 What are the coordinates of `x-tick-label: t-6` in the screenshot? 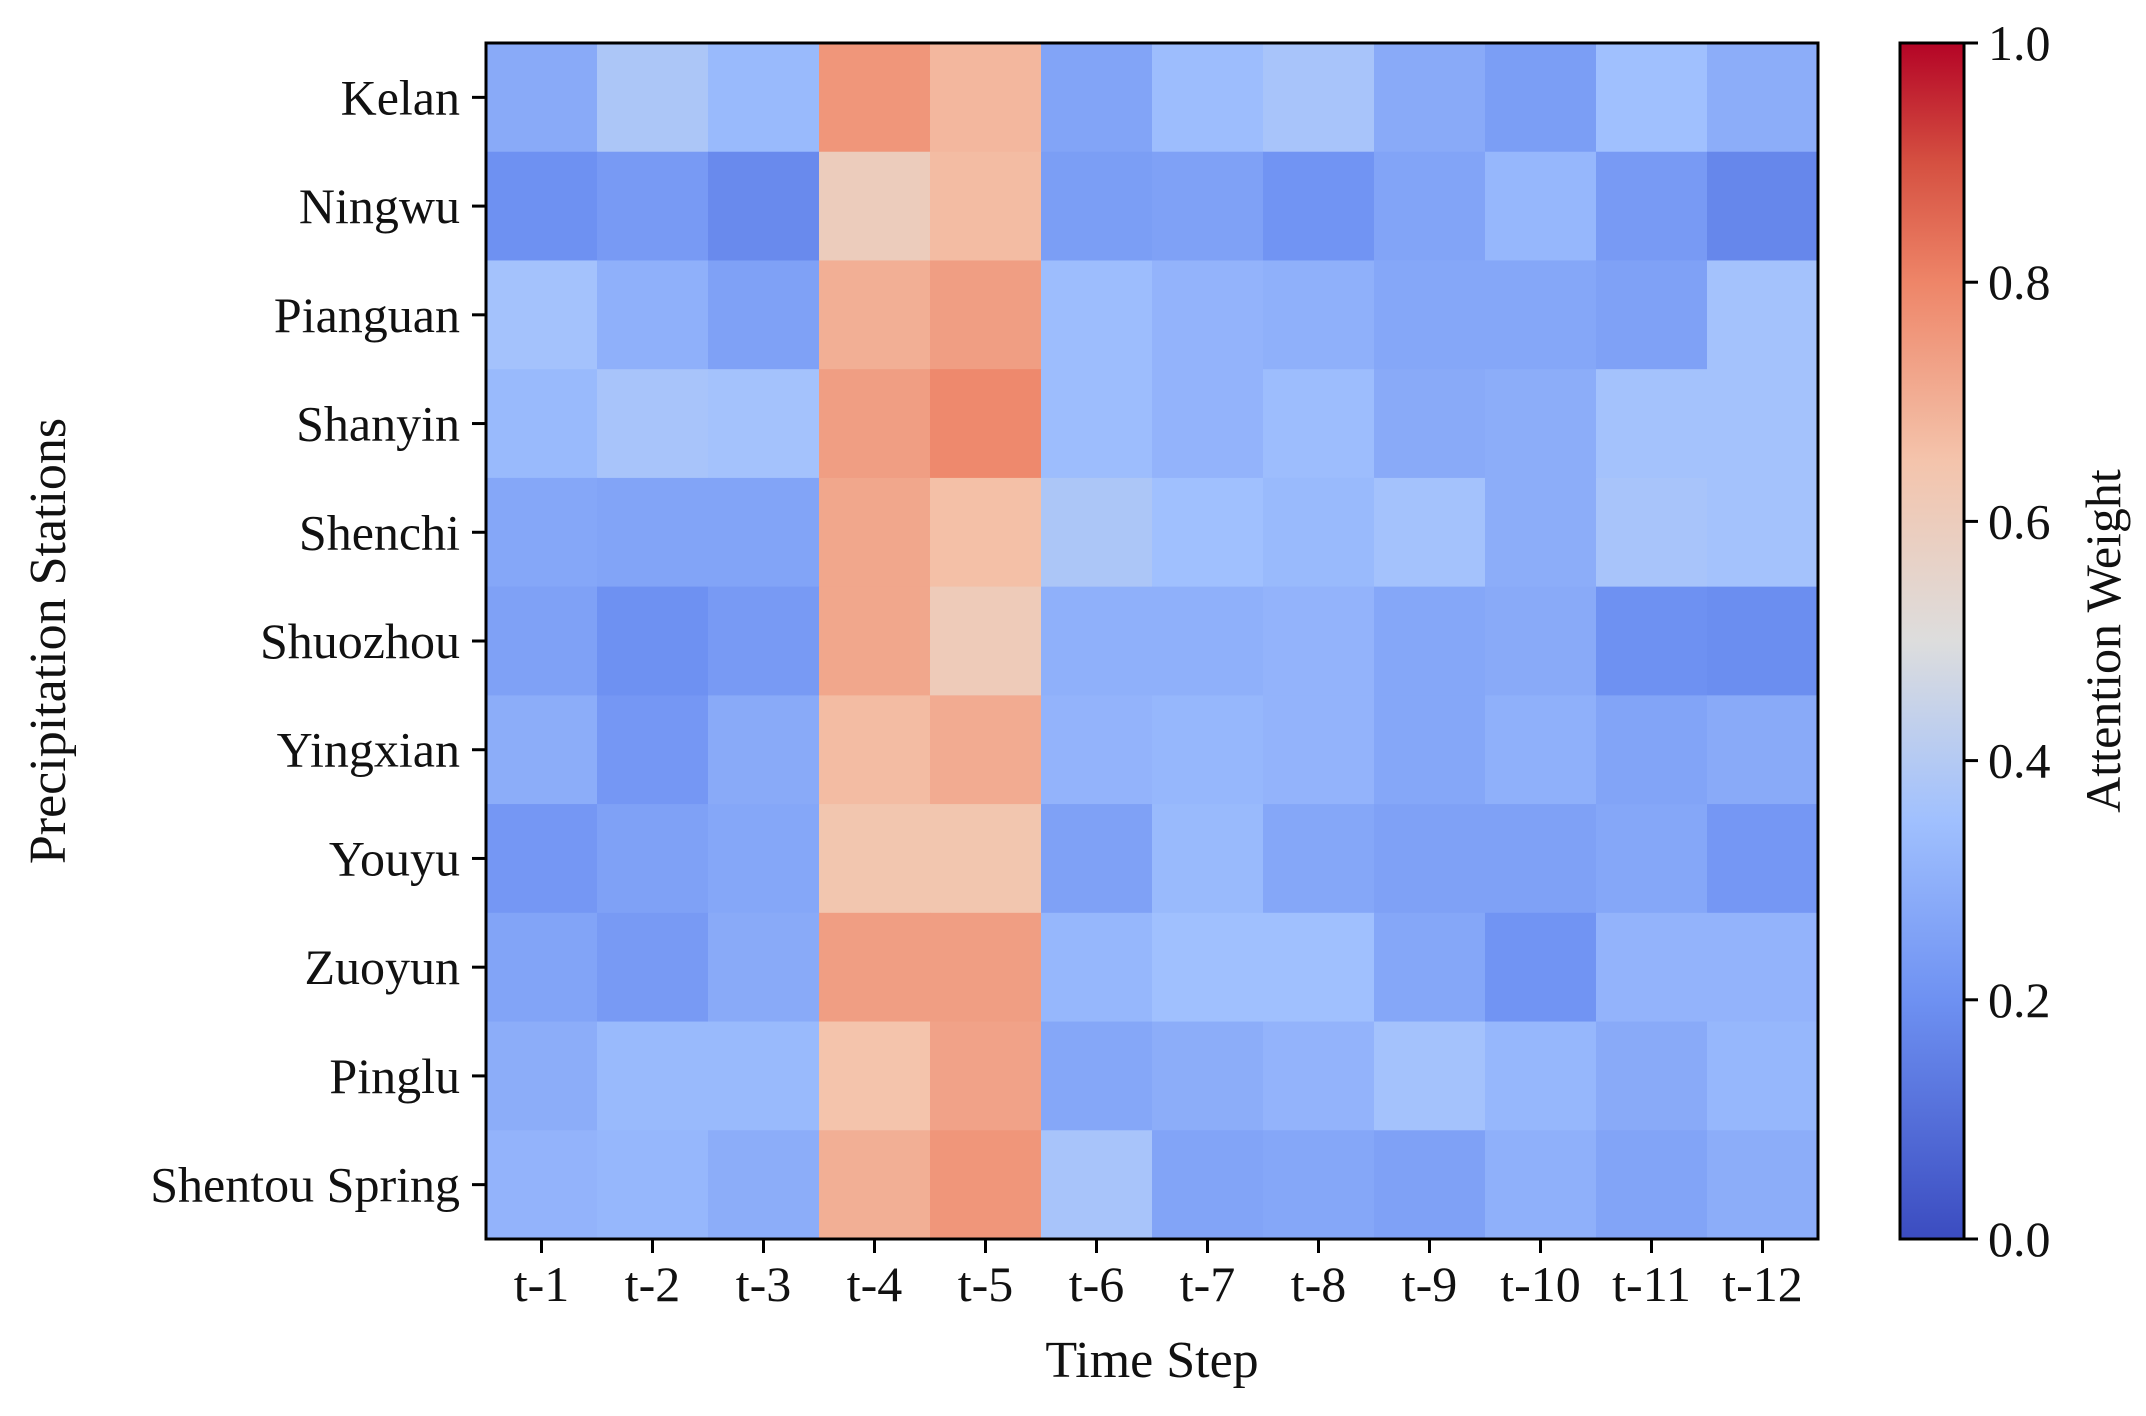 It's located at (1097, 1284).